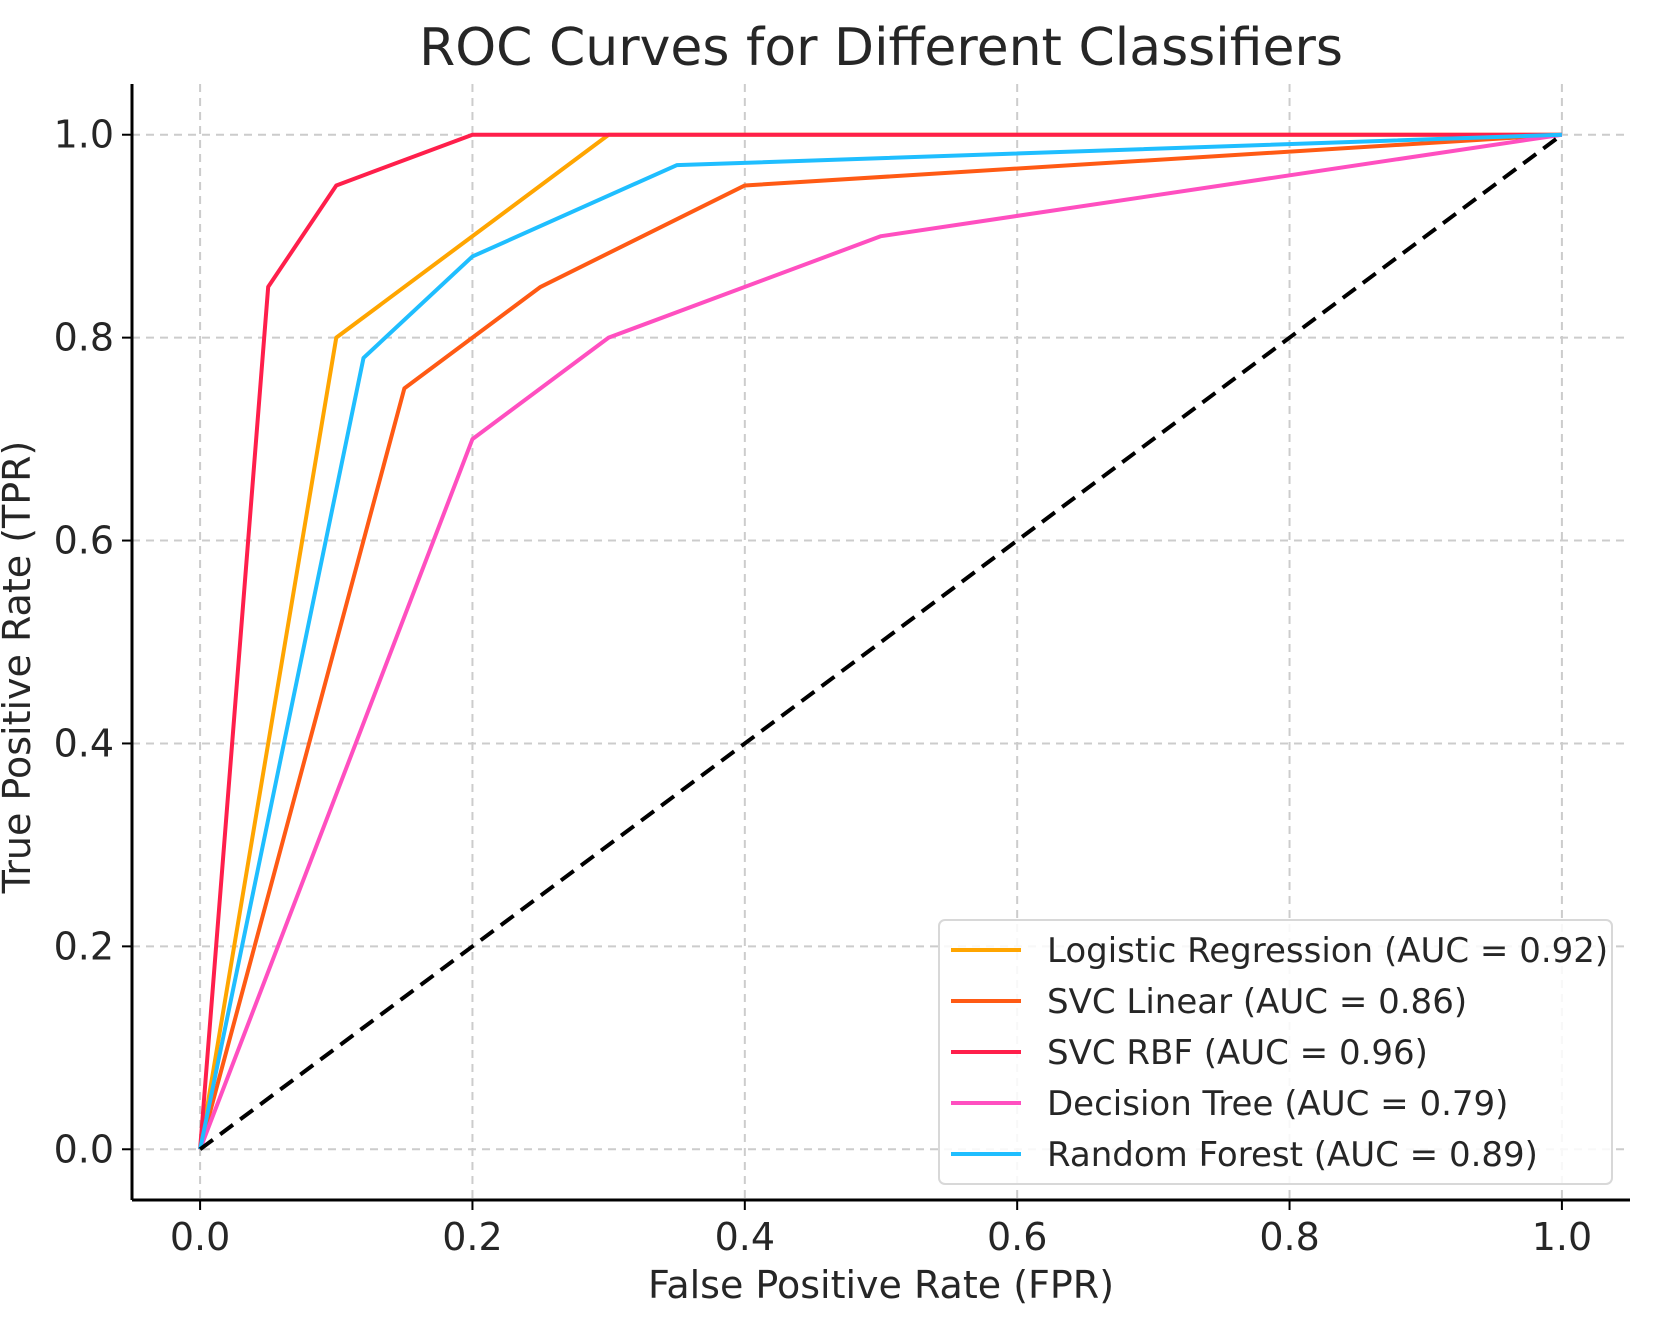  What do you see at coordinates (1289, 1237) in the screenshot?
I see `x-tick-label: 0.8` at bounding box center [1289, 1237].